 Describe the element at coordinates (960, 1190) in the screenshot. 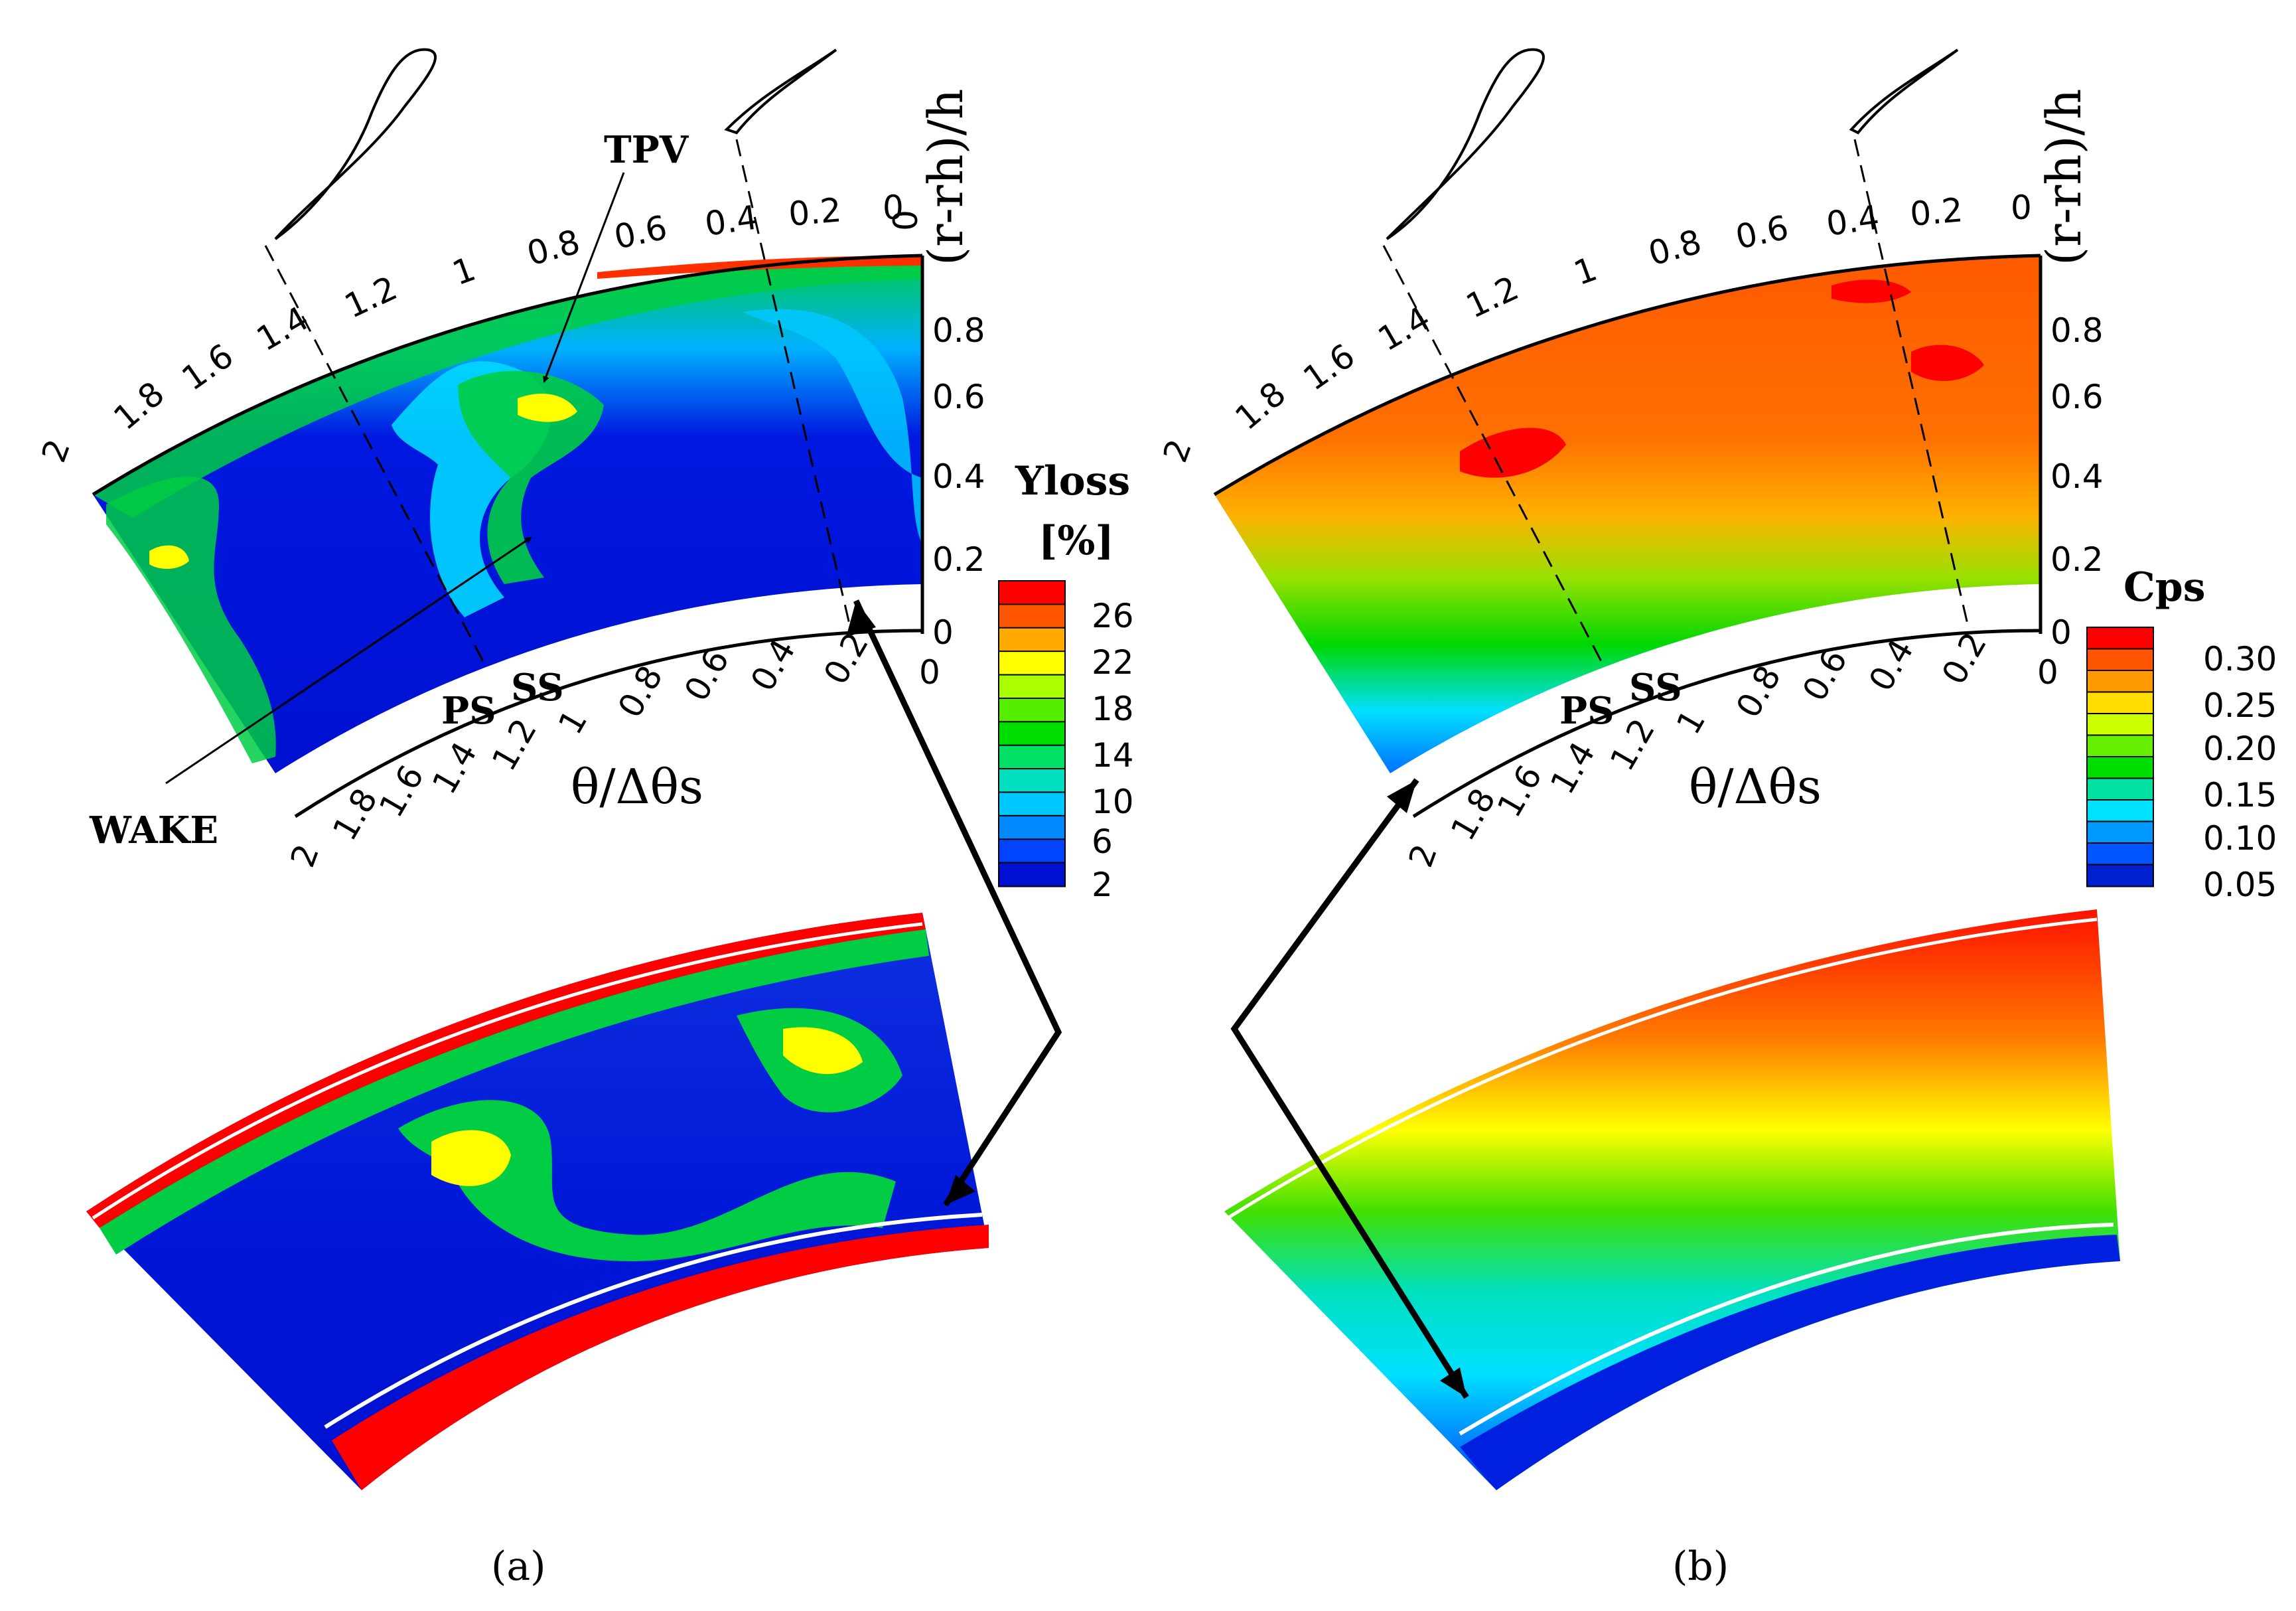

I see `link-arrow-a-head-bottom` at that location.